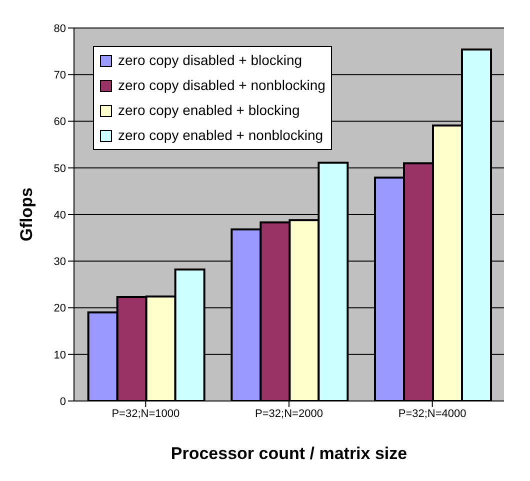  I want to click on y-axis-title: Gflops, so click(26, 215).